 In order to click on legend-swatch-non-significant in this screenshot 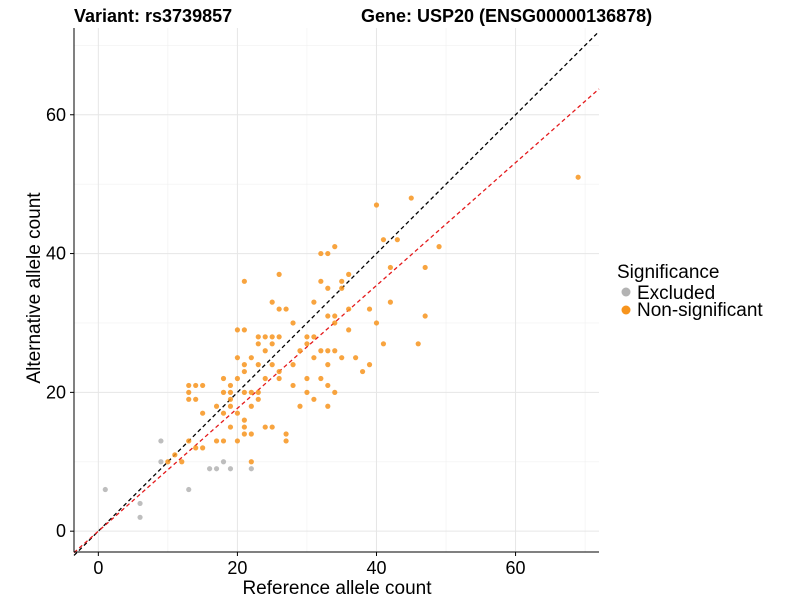, I will do `click(626, 310)`.